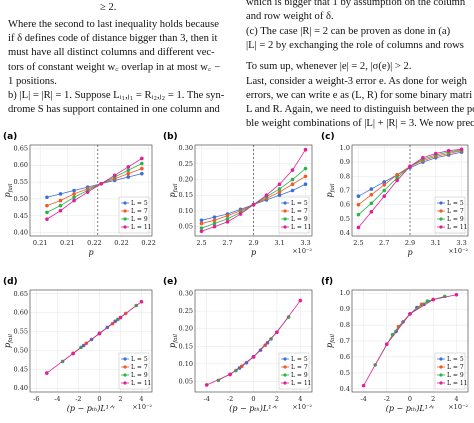 Image resolution: width=474 pixels, height=423 pixels. Describe the element at coordinates (186, 346) in the screenshot. I see `y-tick-label: 0.15` at that location.